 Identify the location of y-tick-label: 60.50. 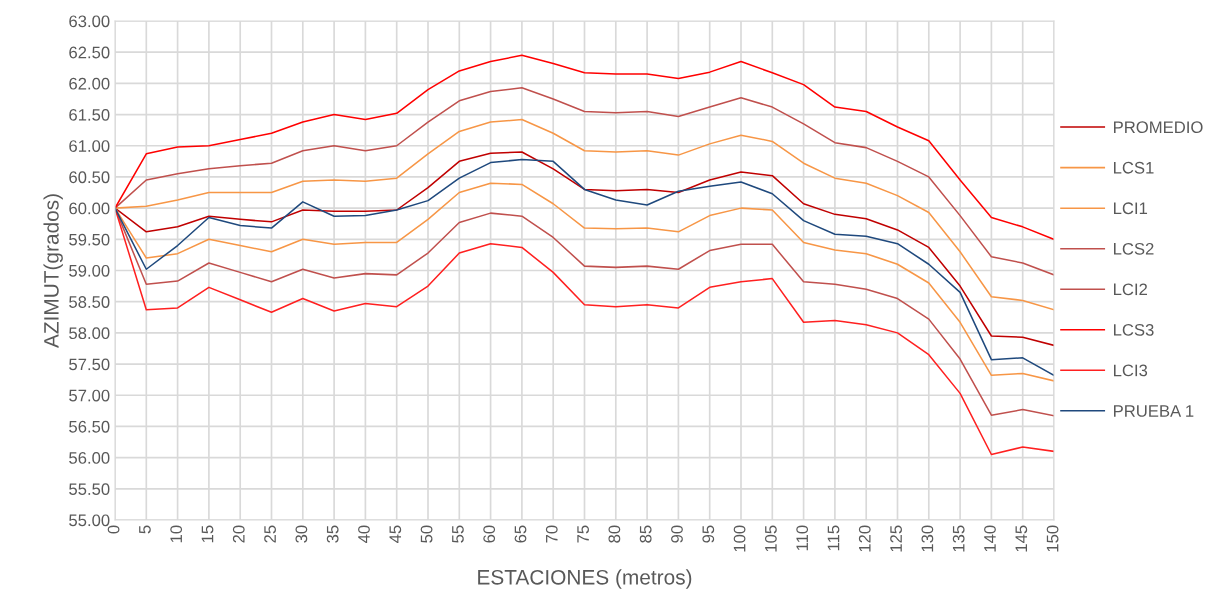
(89, 177).